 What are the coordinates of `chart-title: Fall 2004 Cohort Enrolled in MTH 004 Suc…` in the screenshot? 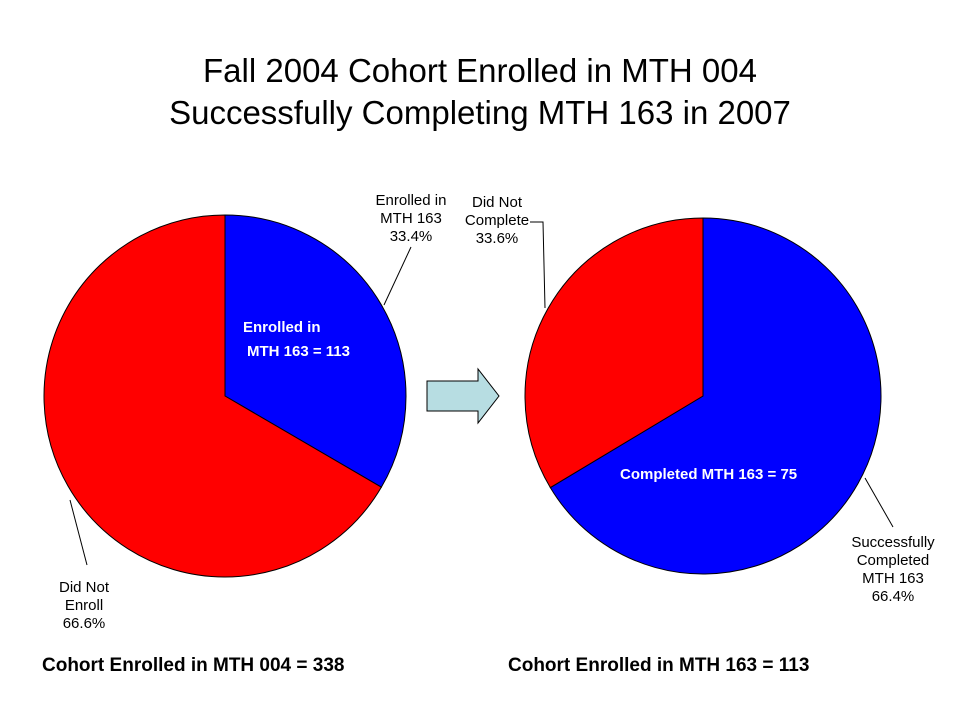 It's located at (480, 92).